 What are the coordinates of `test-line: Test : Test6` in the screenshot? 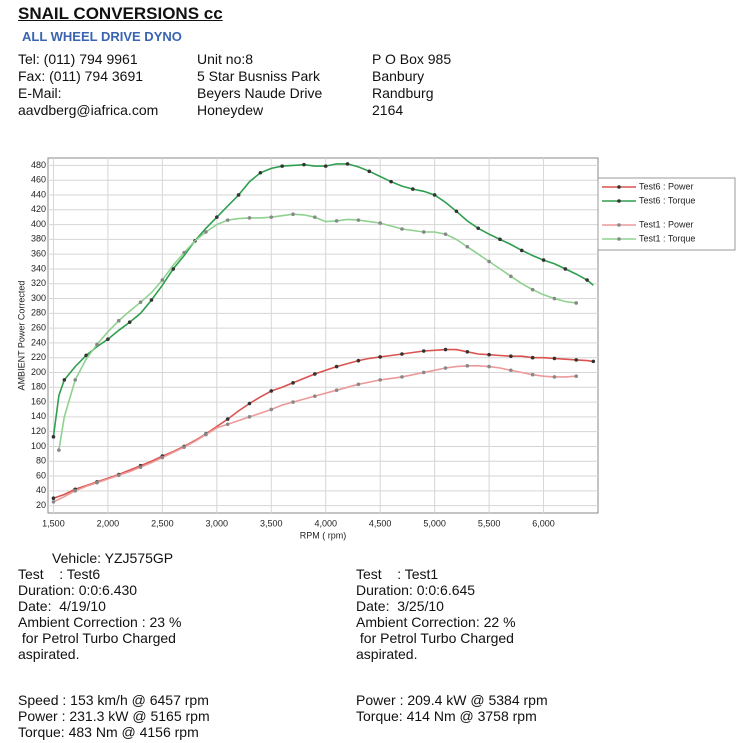 It's located at (59, 574).